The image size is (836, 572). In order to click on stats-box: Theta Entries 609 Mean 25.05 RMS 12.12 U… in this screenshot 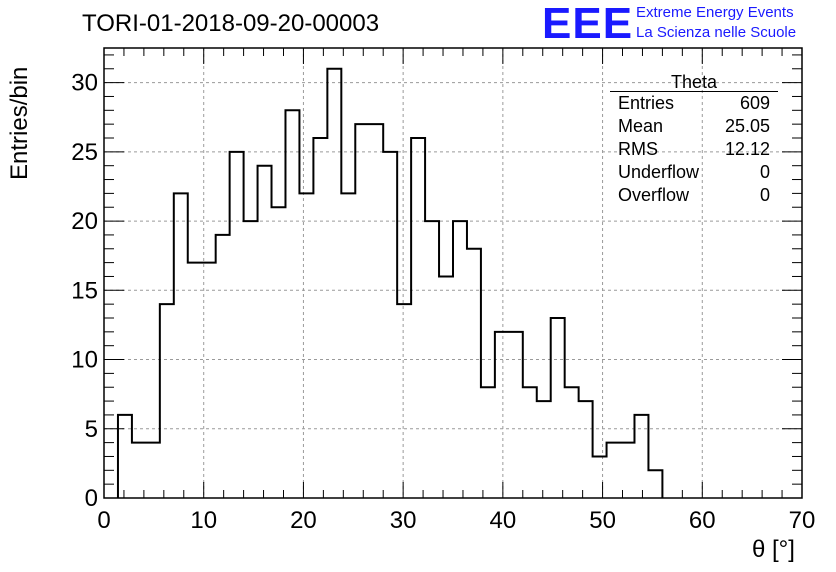, I will do `click(694, 139)`.